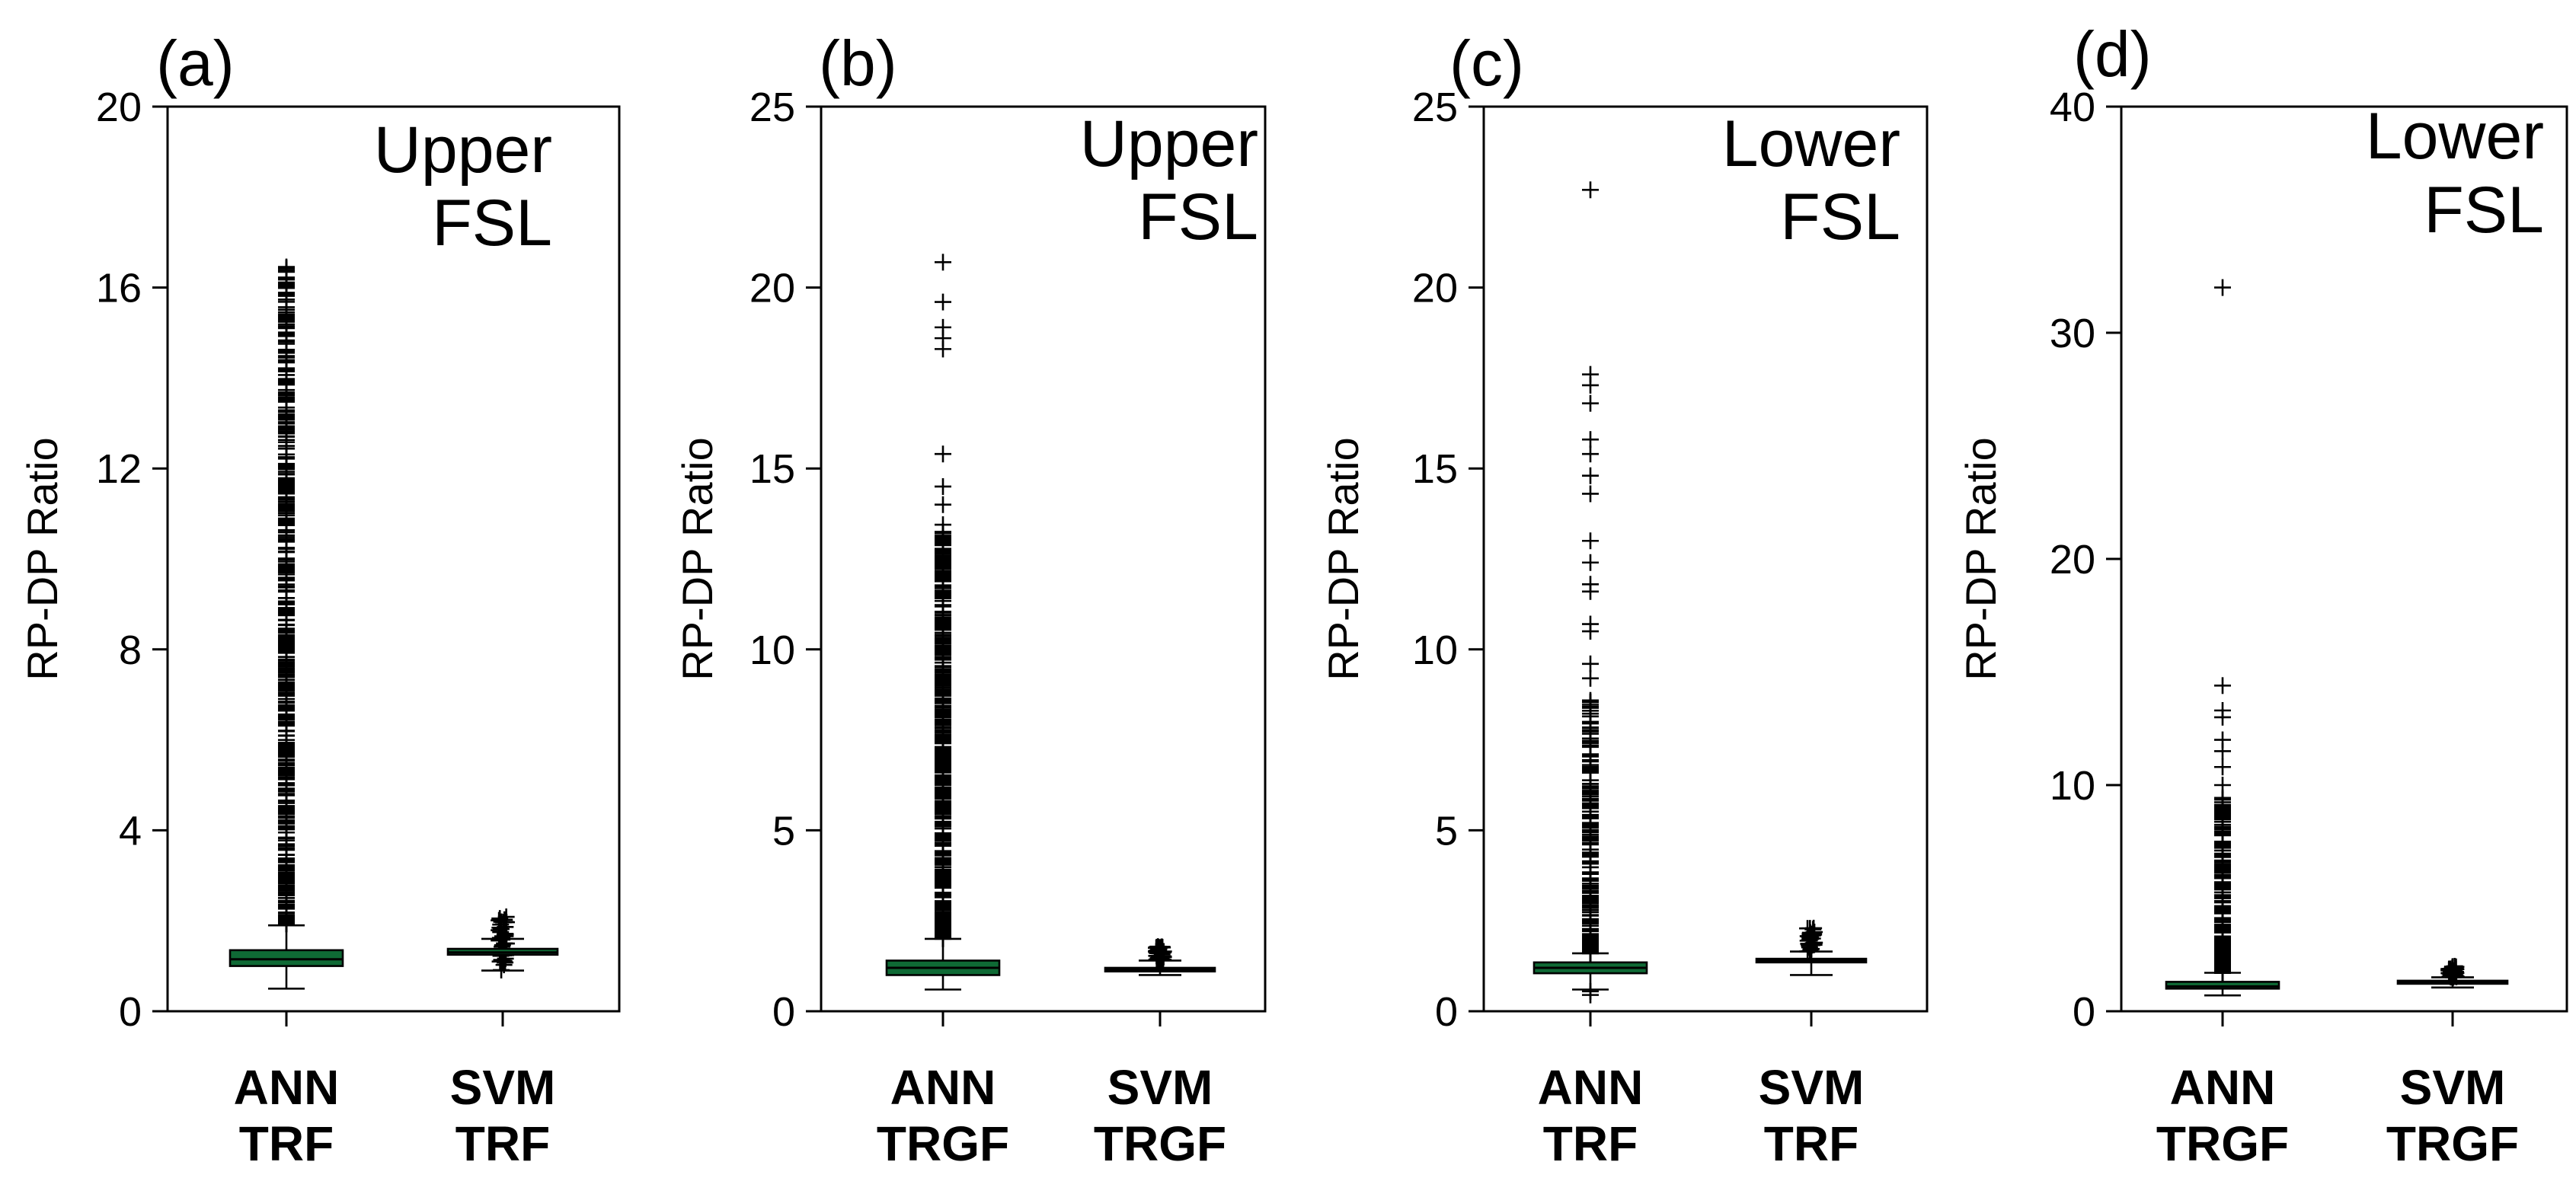  What do you see at coordinates (858, 63) in the screenshot?
I see `panel-label: (b)` at bounding box center [858, 63].